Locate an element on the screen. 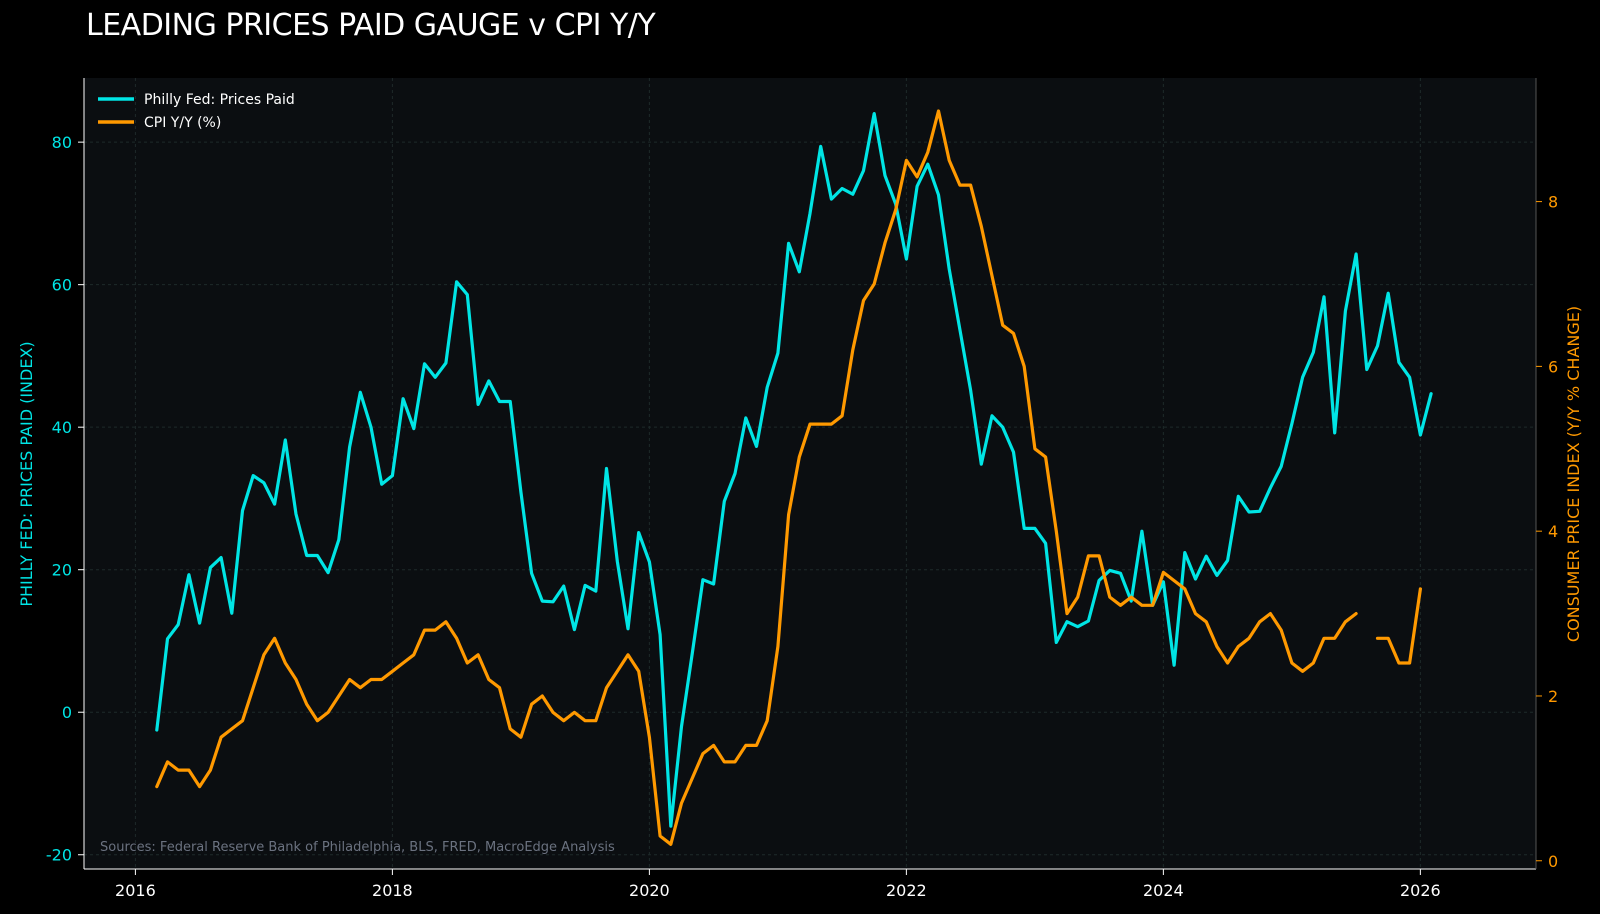  left-axis-label: PHILLY FED: PRICES PAID (INDEX) is located at coordinates (26, 473).